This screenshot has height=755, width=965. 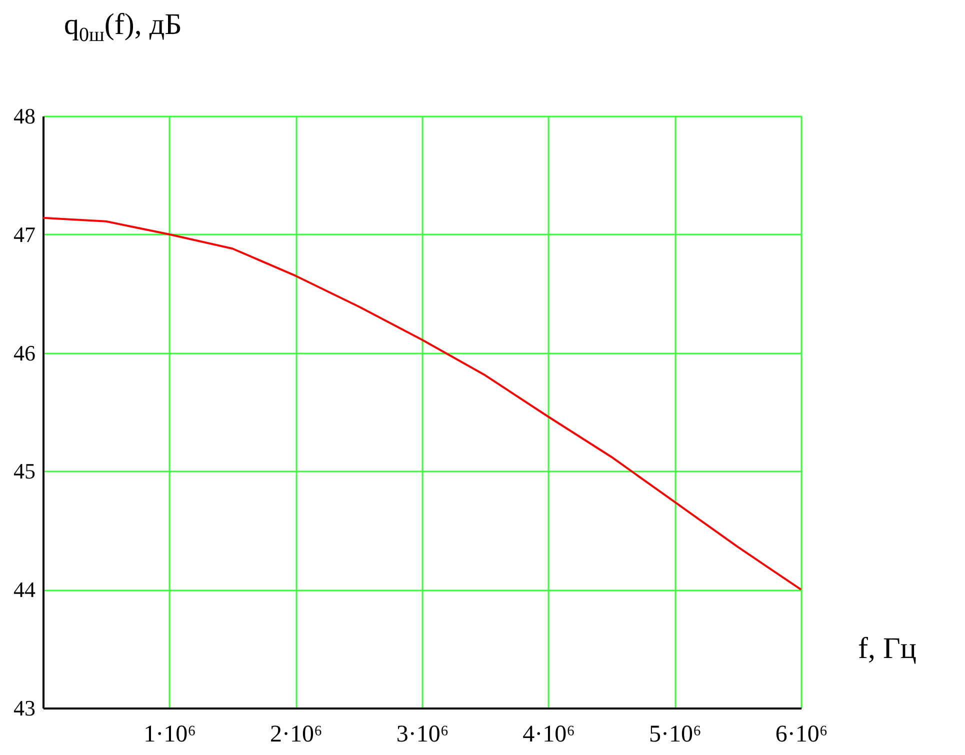 I want to click on x-tick-label: 2·10⁶, so click(x=296, y=735).